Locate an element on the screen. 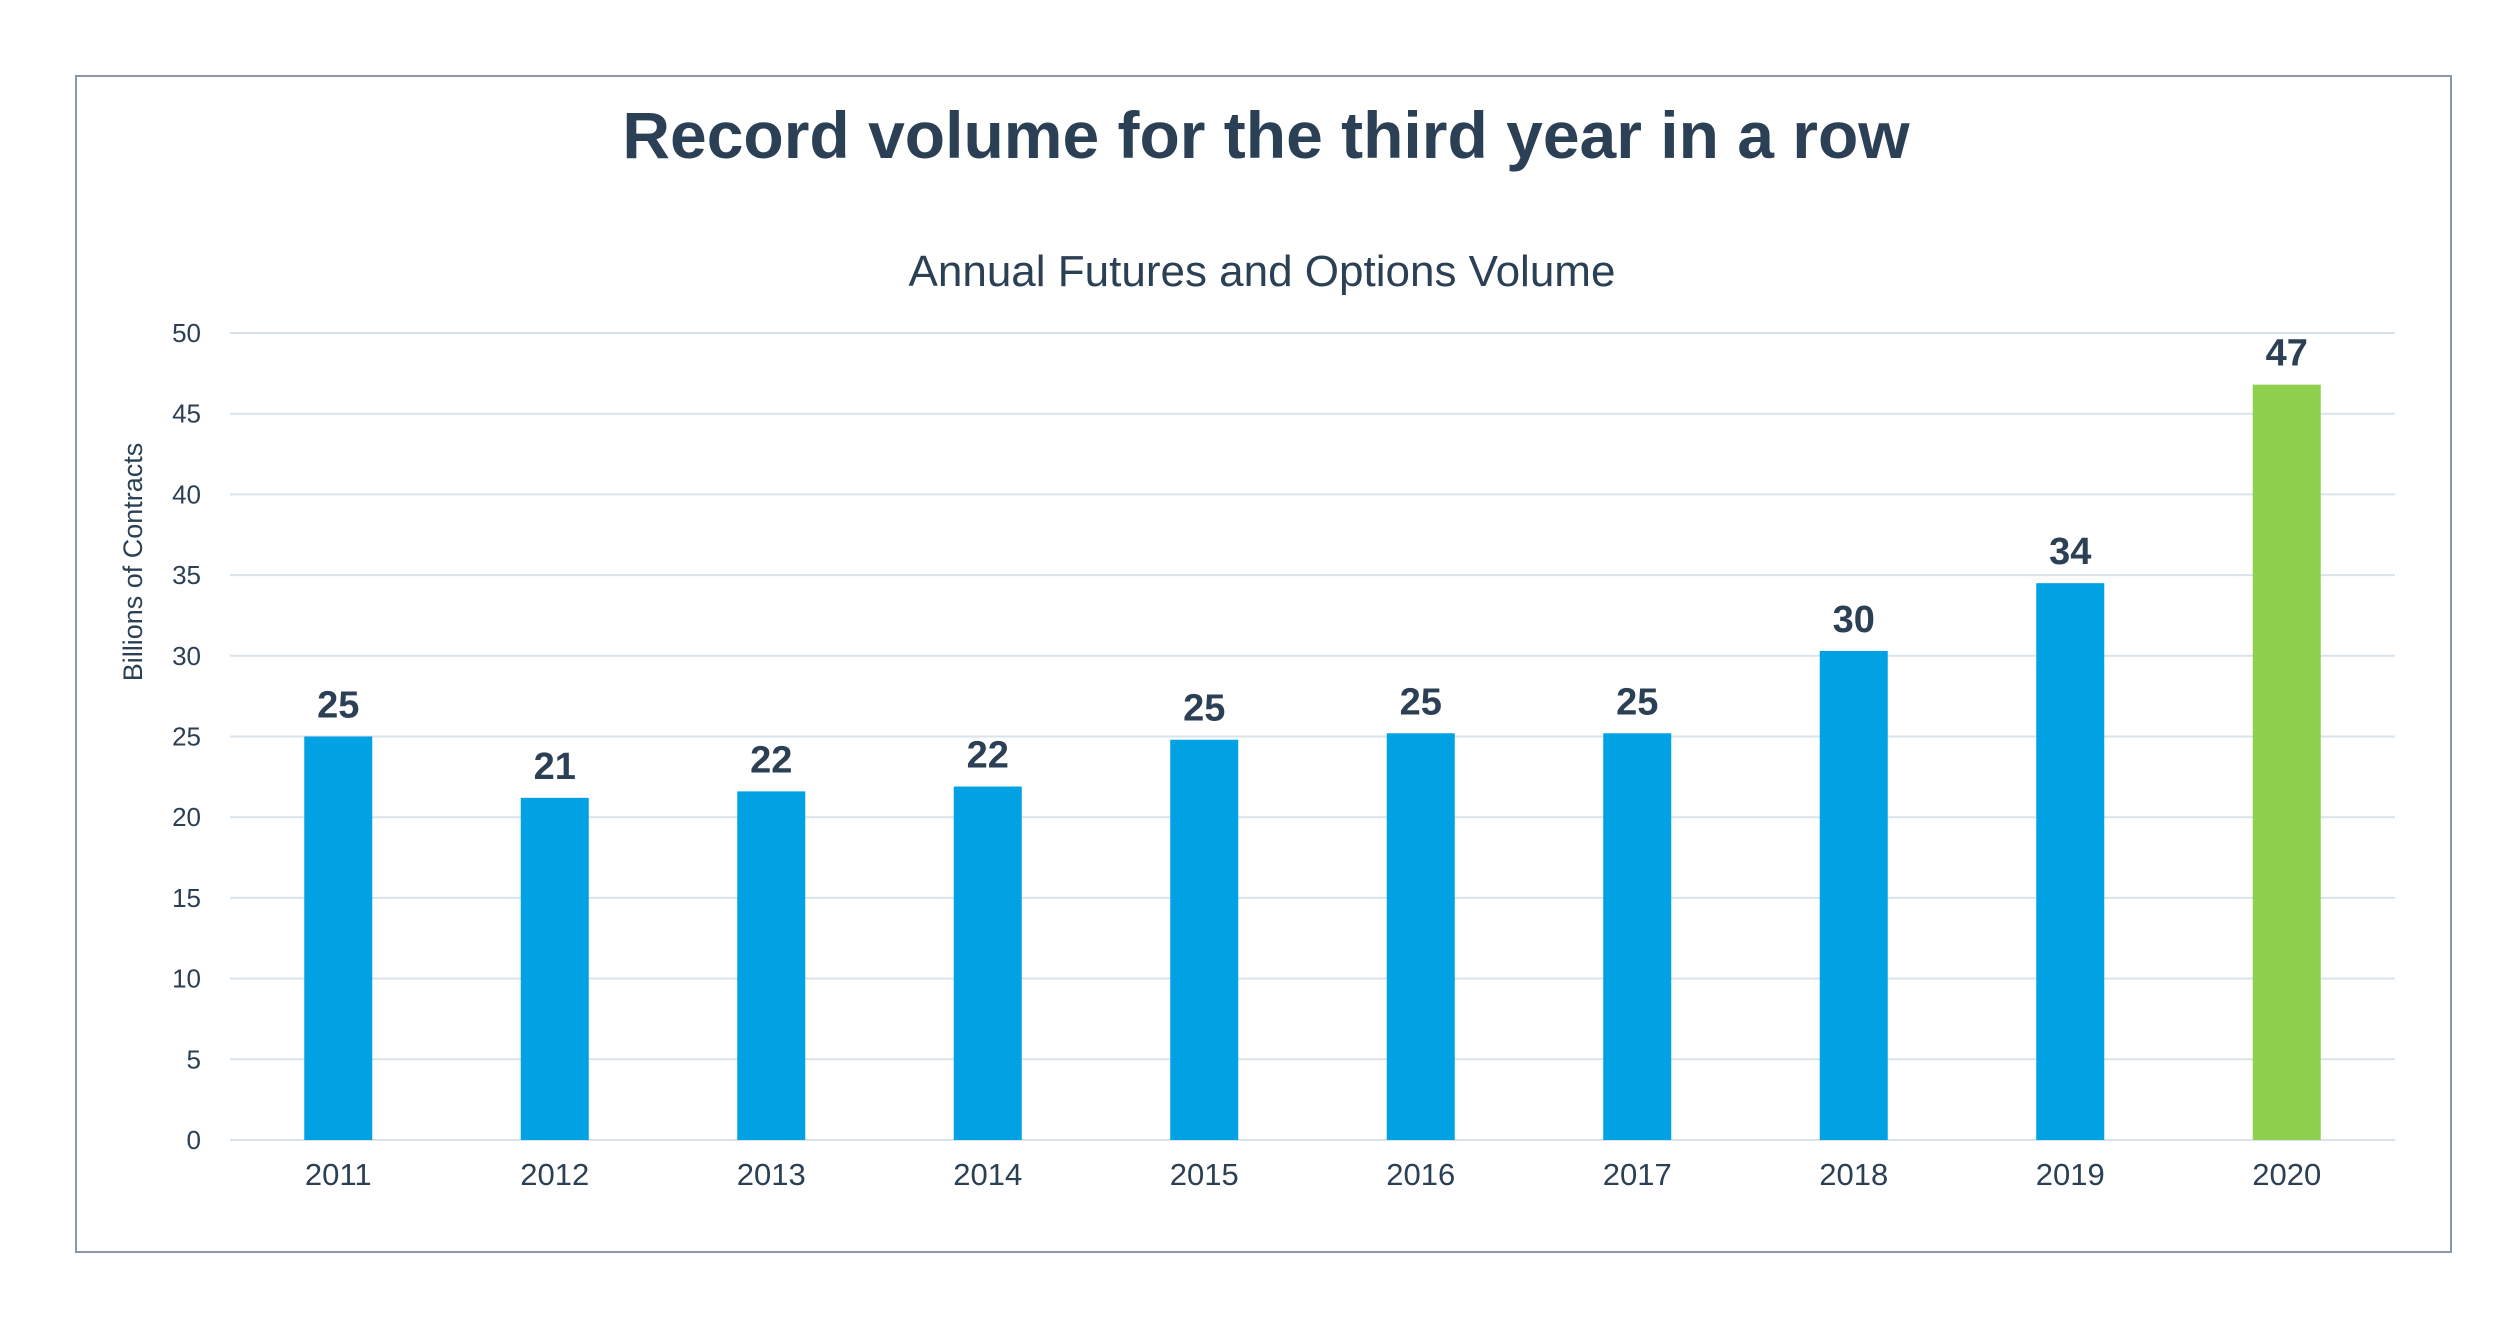 This screenshot has width=2513, height=1323. bar-2020 is located at coordinates (2286, 762).